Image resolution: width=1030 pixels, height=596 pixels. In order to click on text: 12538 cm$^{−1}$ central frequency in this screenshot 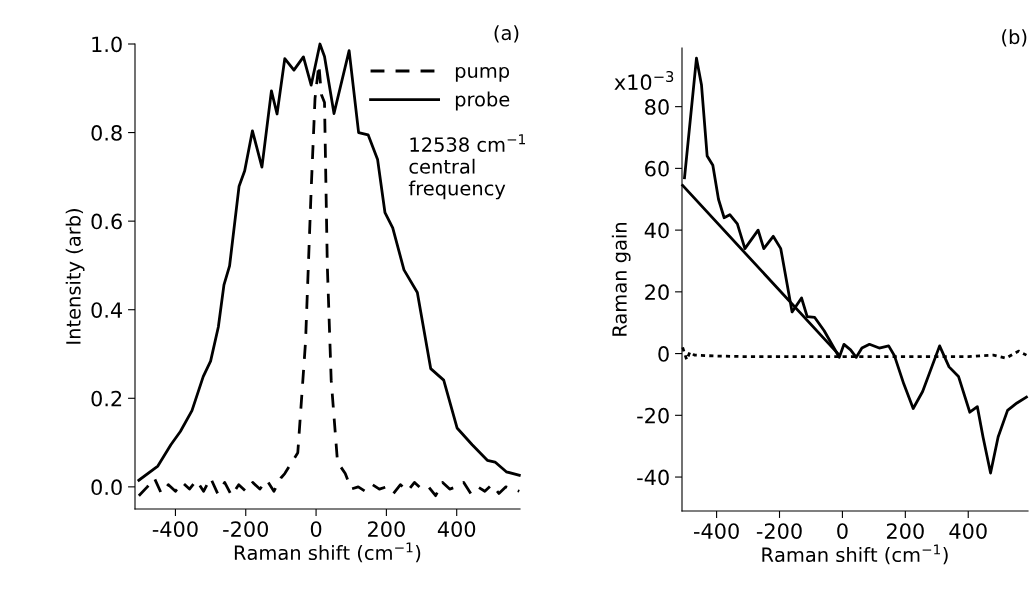, I will do `click(467, 167)`.